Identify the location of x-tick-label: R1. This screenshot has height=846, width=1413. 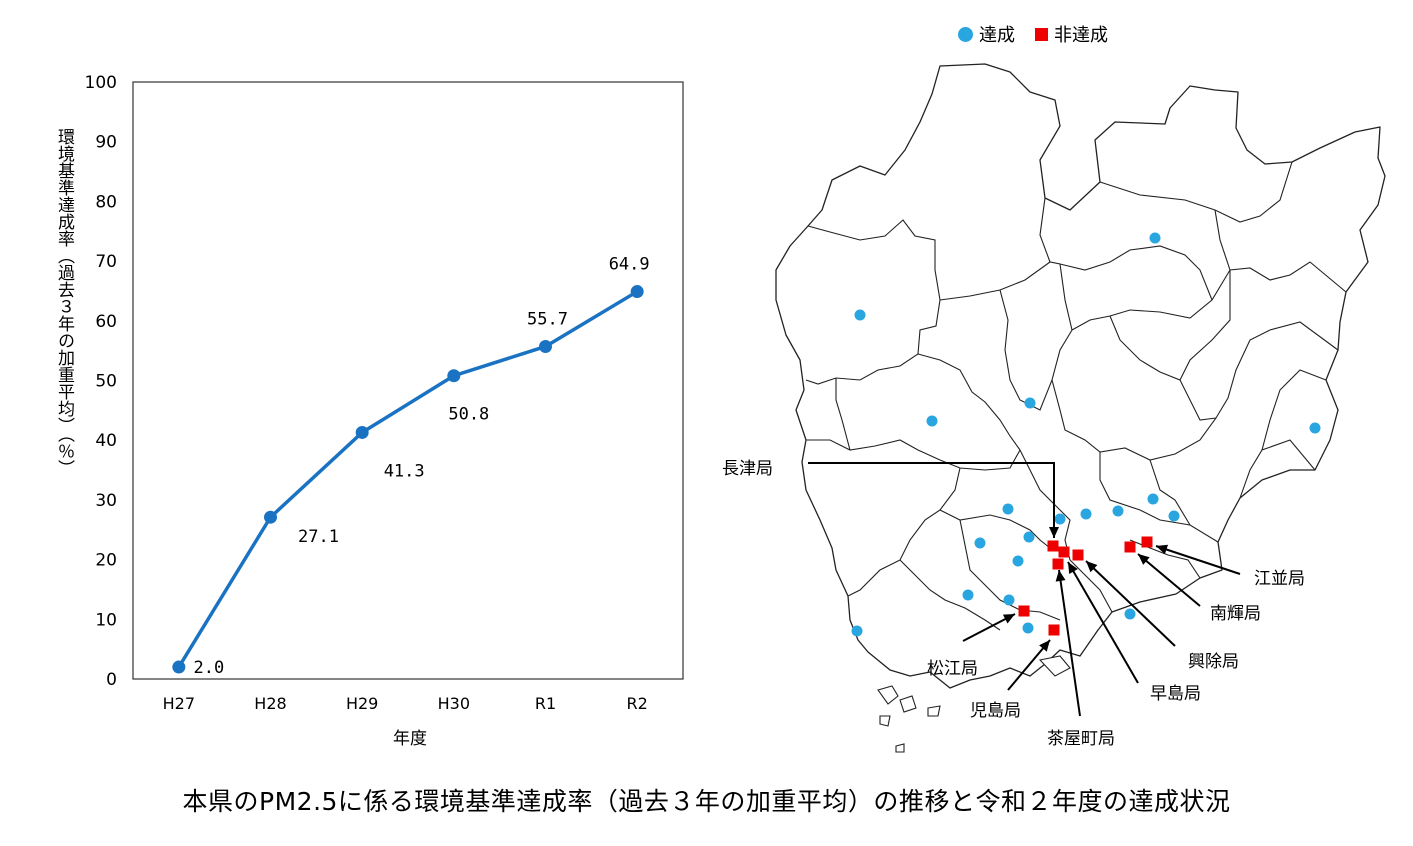
(545, 703).